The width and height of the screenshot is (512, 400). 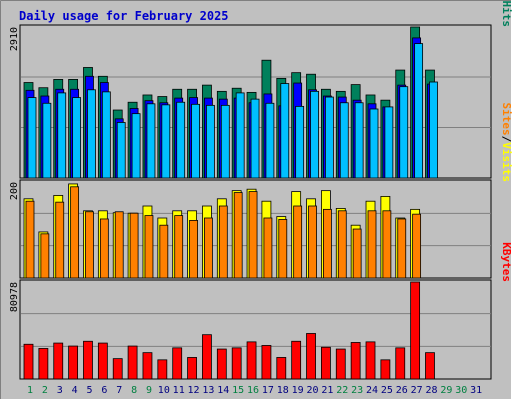 What do you see at coordinates (387, 390) in the screenshot?
I see `day-label: 25` at bounding box center [387, 390].